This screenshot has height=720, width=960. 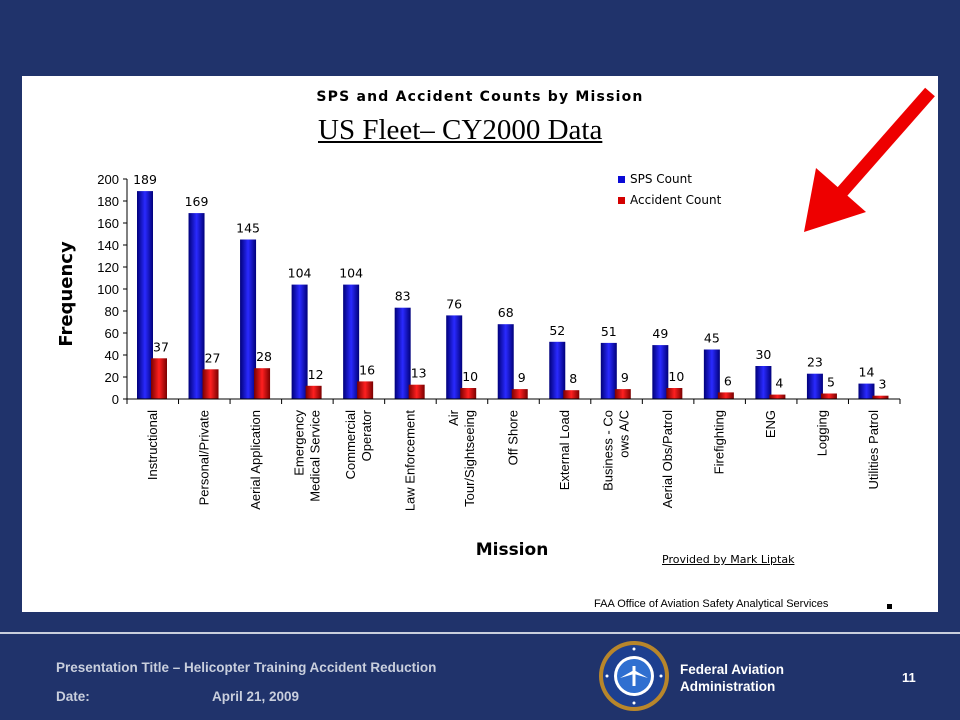 I want to click on page-number: 11, so click(x=909, y=677).